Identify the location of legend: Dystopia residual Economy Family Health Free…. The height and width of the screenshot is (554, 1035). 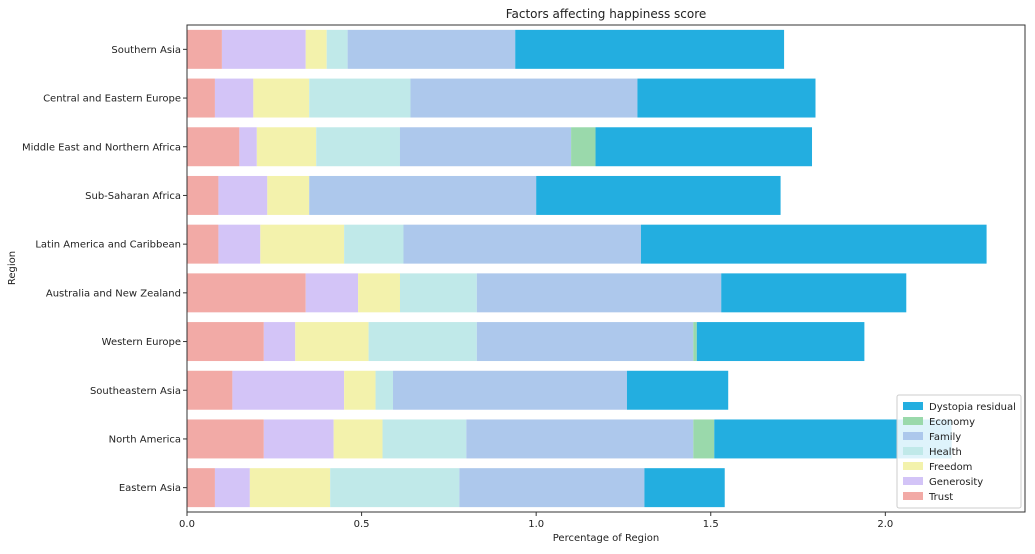
(959, 451).